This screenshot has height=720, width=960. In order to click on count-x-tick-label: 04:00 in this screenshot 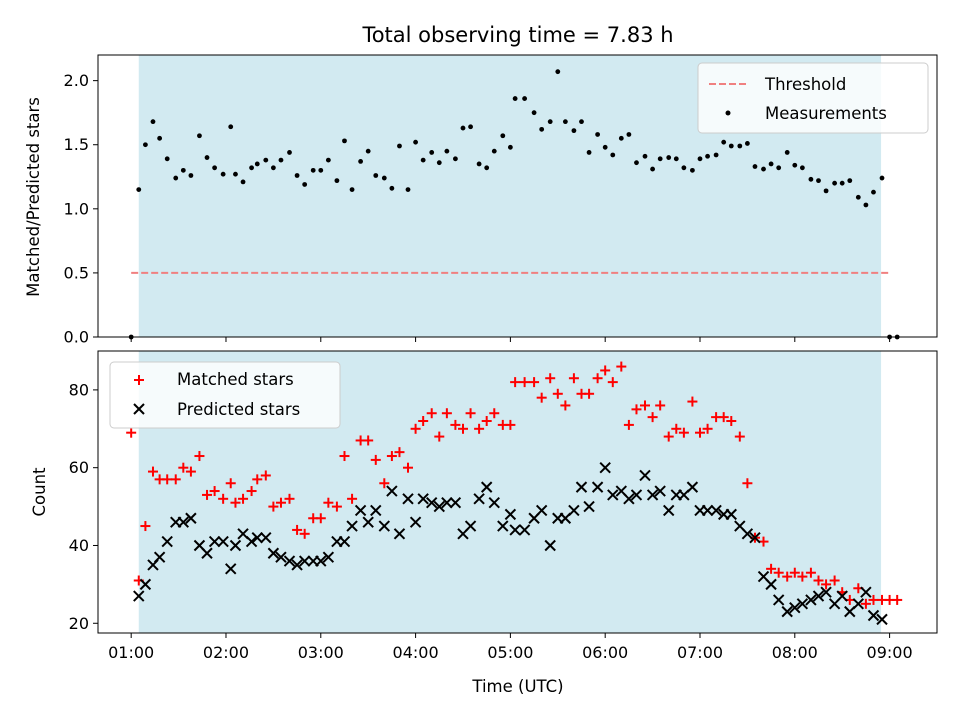, I will do `click(416, 652)`.